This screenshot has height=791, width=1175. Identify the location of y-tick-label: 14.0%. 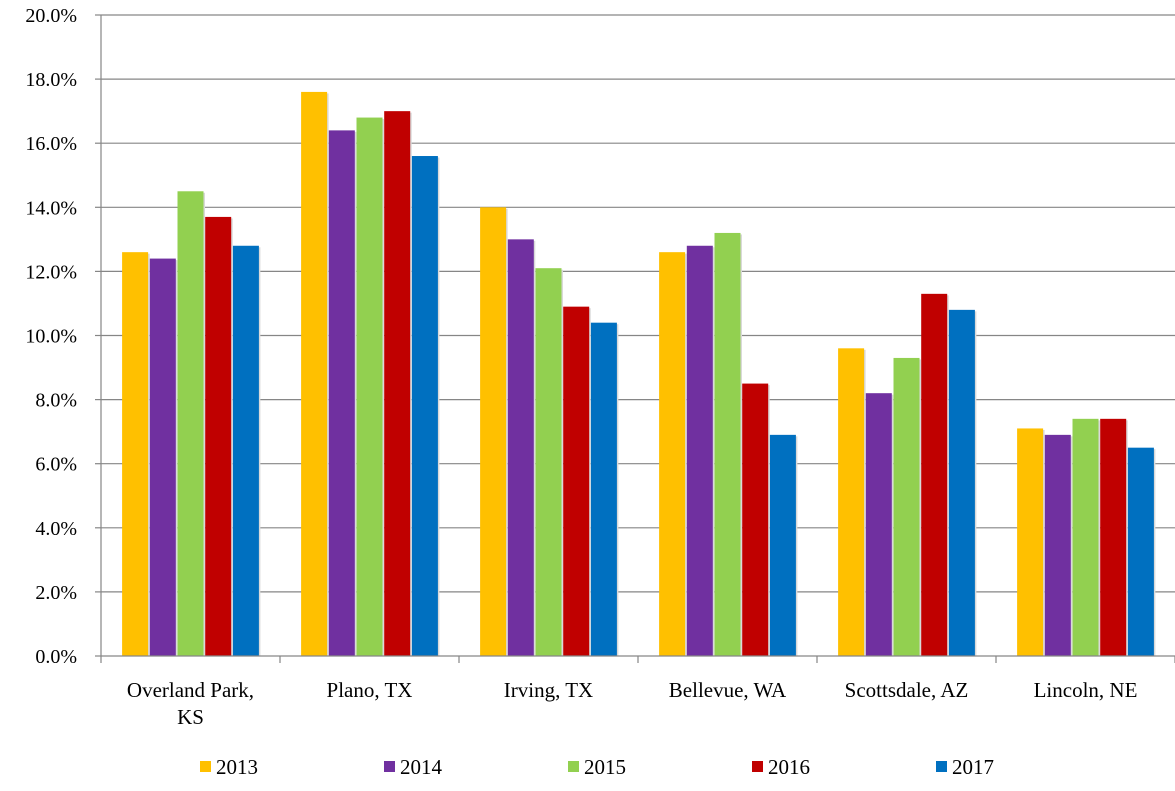
(51, 208).